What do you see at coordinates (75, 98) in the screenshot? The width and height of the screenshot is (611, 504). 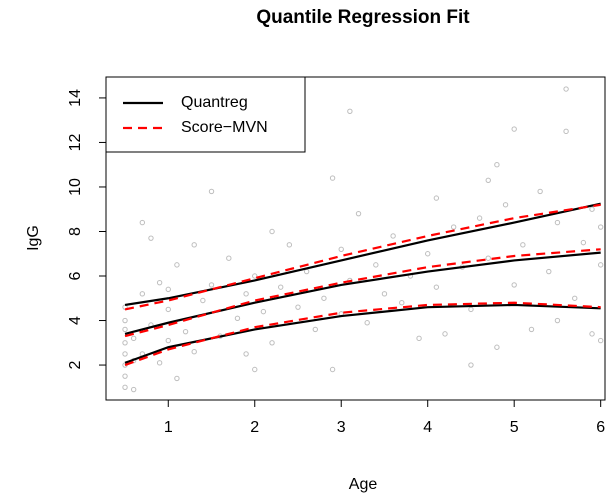 I see `y-tick-label: 14` at bounding box center [75, 98].